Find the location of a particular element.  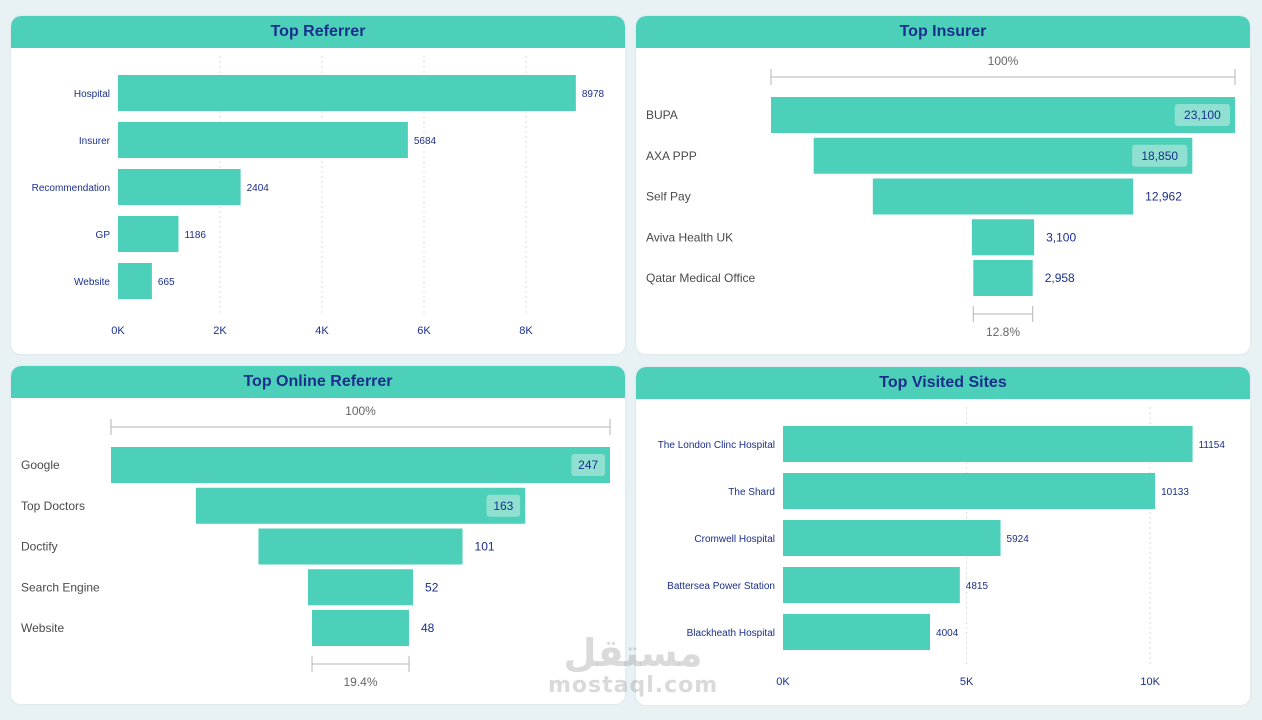

category-label: Aviva Health UK is located at coordinates (689, 237).